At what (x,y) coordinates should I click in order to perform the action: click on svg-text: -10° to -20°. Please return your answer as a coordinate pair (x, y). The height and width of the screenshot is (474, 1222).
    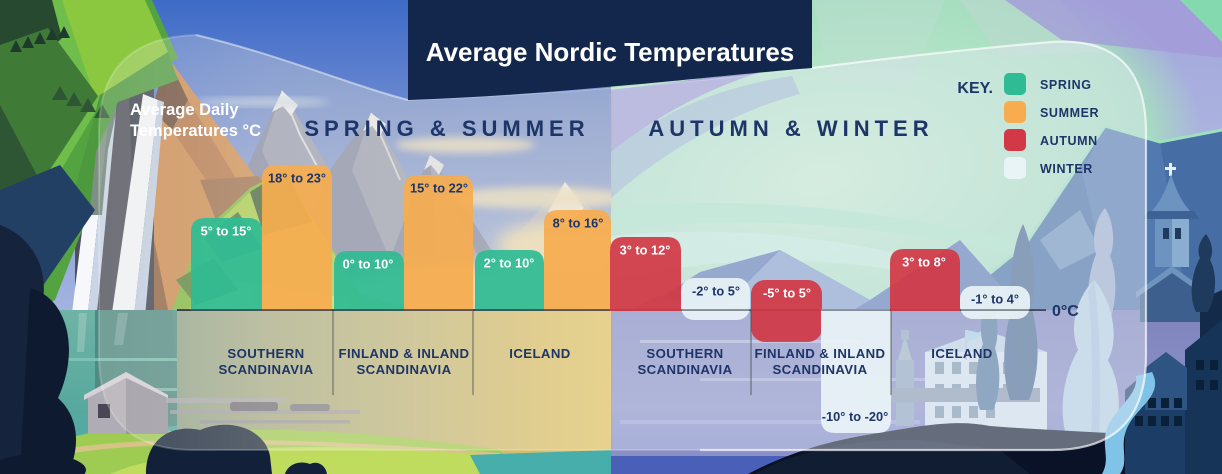
    Looking at the image, I should click on (855, 416).